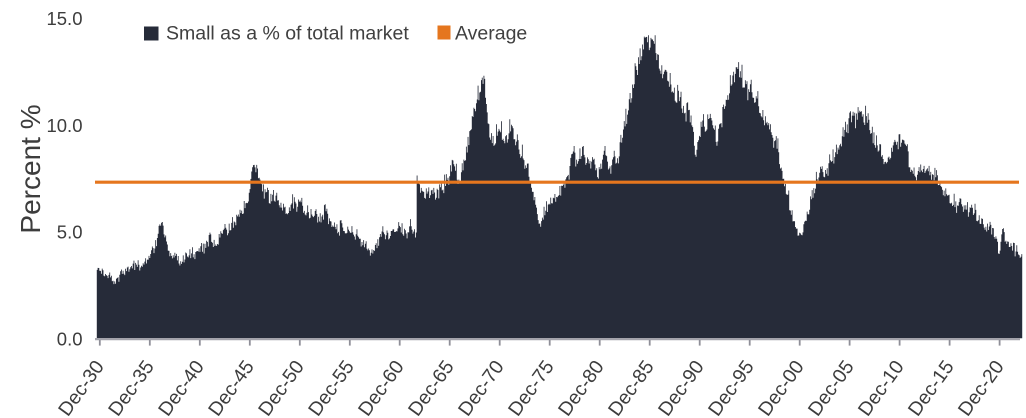  Describe the element at coordinates (491, 34) in the screenshot. I see `svg-text: Average` at that location.